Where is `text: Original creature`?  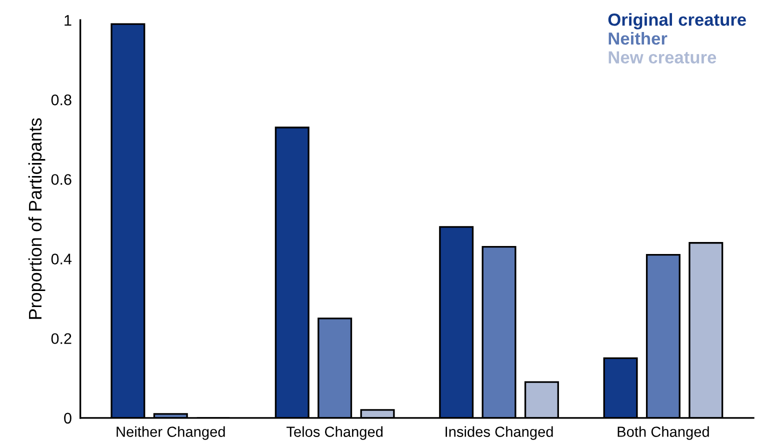
text: Original creature is located at coordinates (677, 21).